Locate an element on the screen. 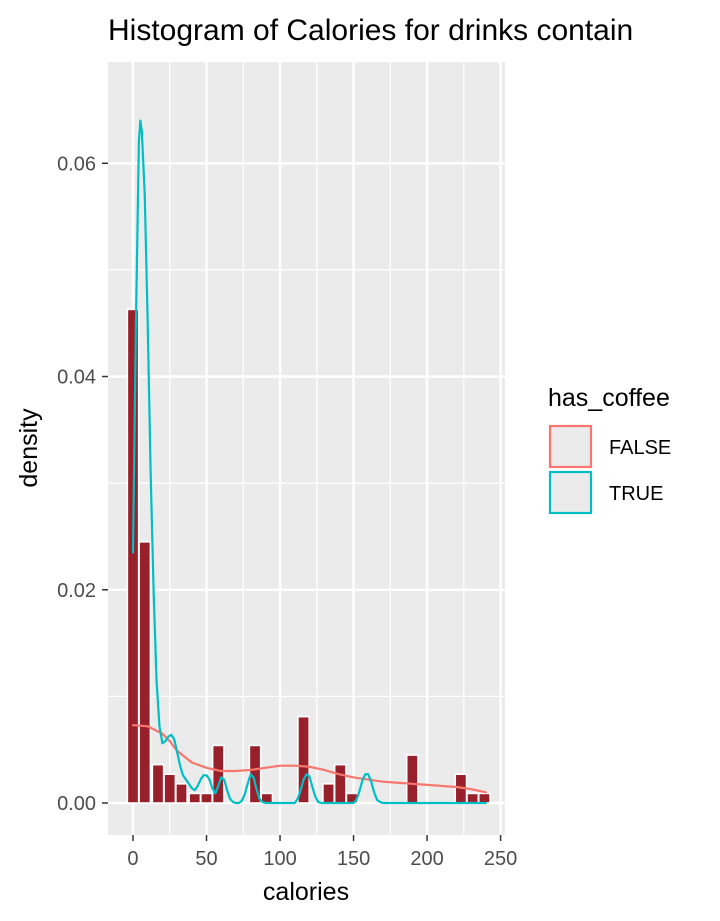 This screenshot has height=921, width=720. legend-key-true is located at coordinates (570, 492).